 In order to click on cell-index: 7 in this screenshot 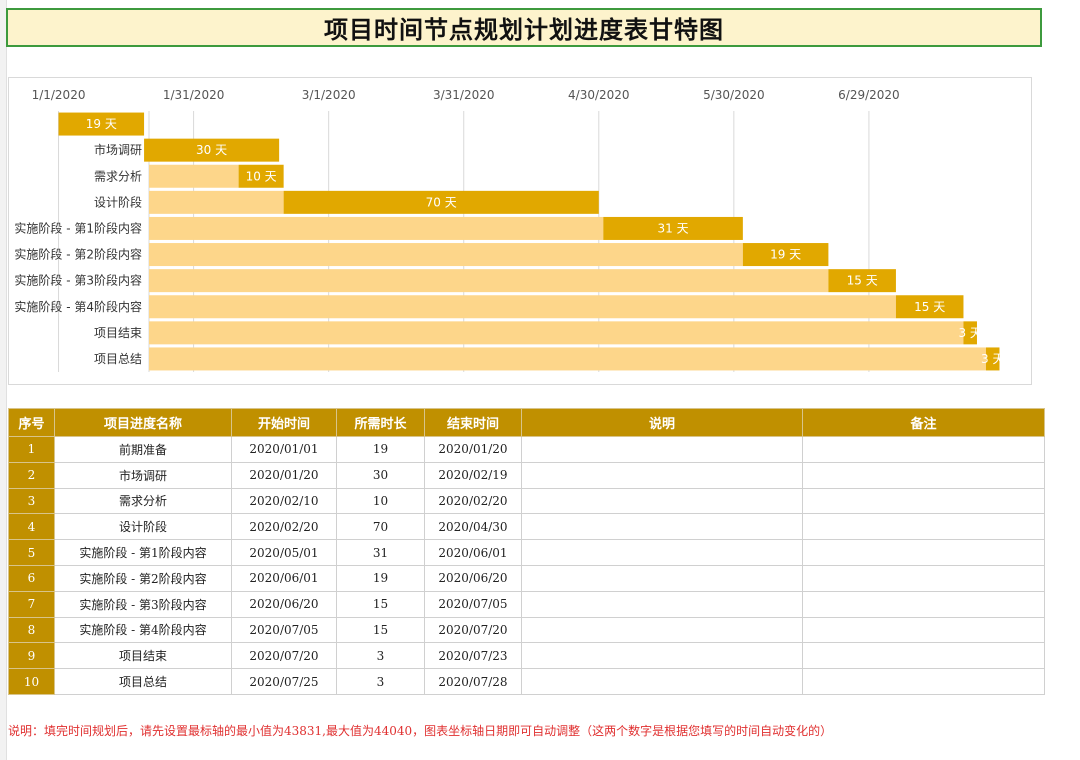, I will do `click(31, 604)`.